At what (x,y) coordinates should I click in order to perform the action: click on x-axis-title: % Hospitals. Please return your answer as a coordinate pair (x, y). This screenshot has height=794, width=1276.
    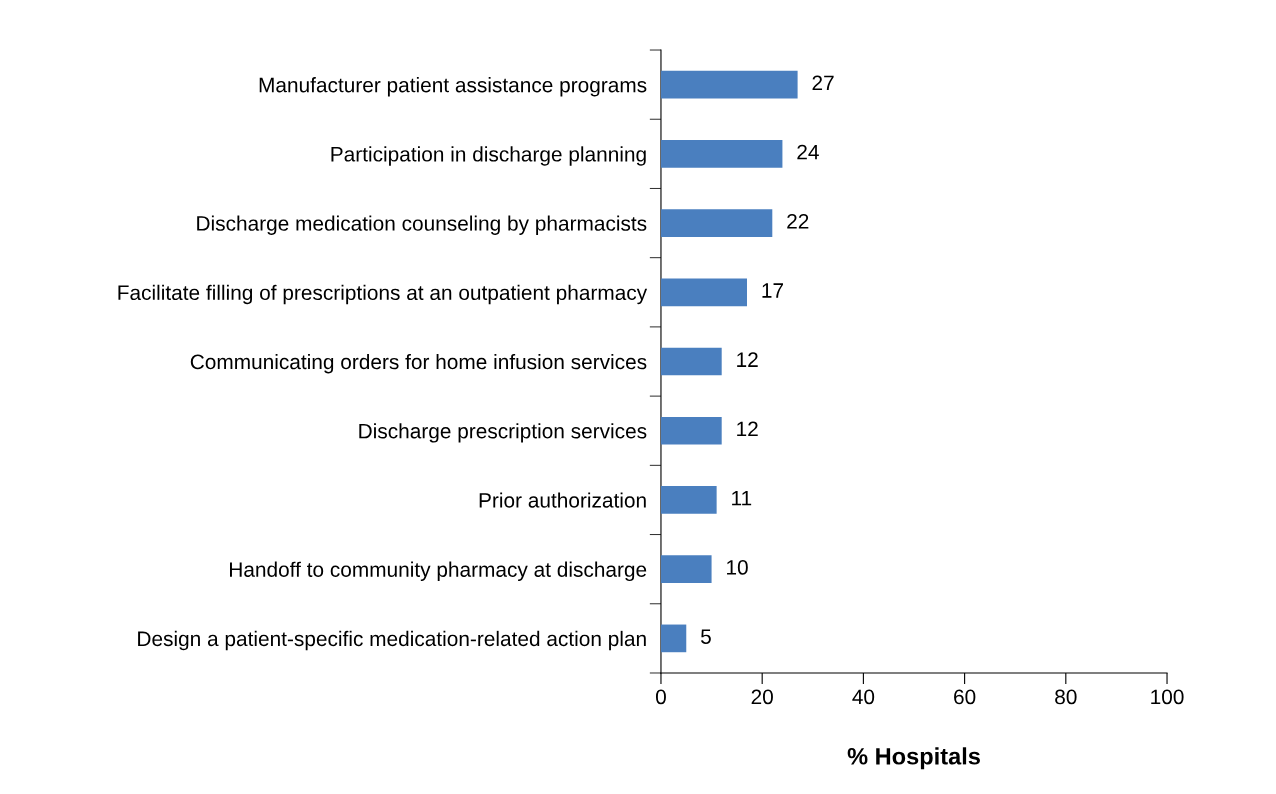
    Looking at the image, I should click on (913, 758).